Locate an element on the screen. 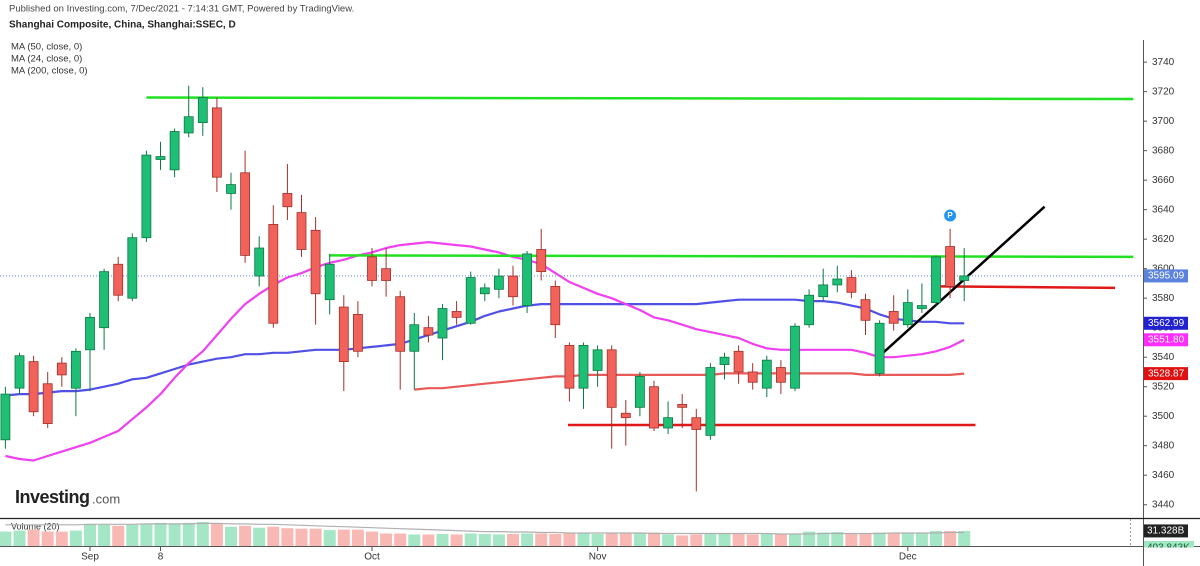  y-tick-label: 3680 is located at coordinates (1163, 150).